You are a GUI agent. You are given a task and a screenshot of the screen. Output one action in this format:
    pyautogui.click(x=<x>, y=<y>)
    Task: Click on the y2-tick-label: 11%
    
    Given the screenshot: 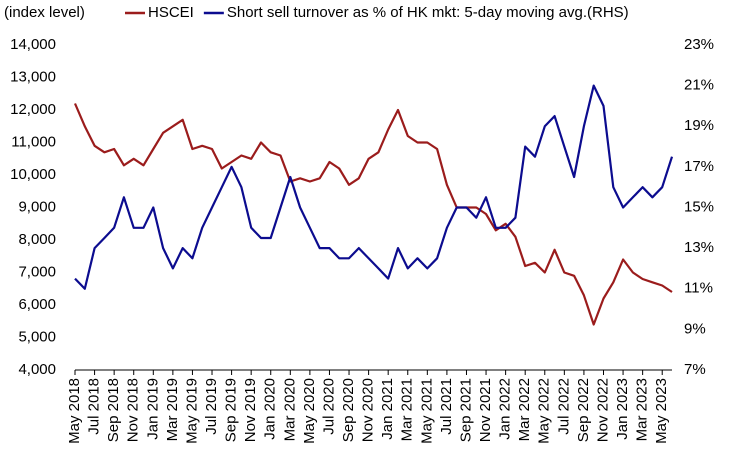 What is the action you would take?
    pyautogui.click(x=698, y=288)
    